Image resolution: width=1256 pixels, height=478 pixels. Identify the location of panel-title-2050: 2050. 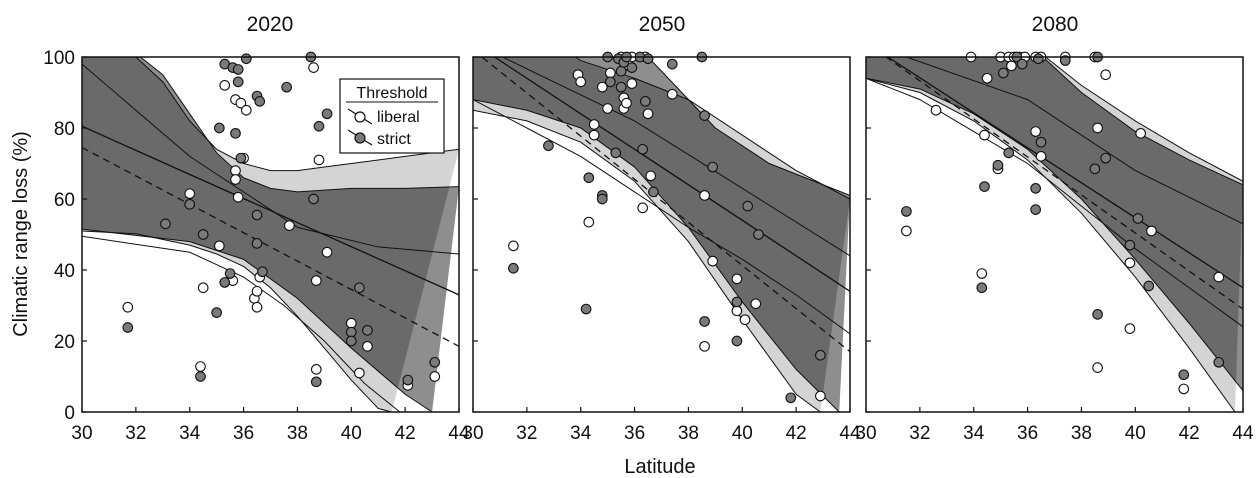
(662, 24).